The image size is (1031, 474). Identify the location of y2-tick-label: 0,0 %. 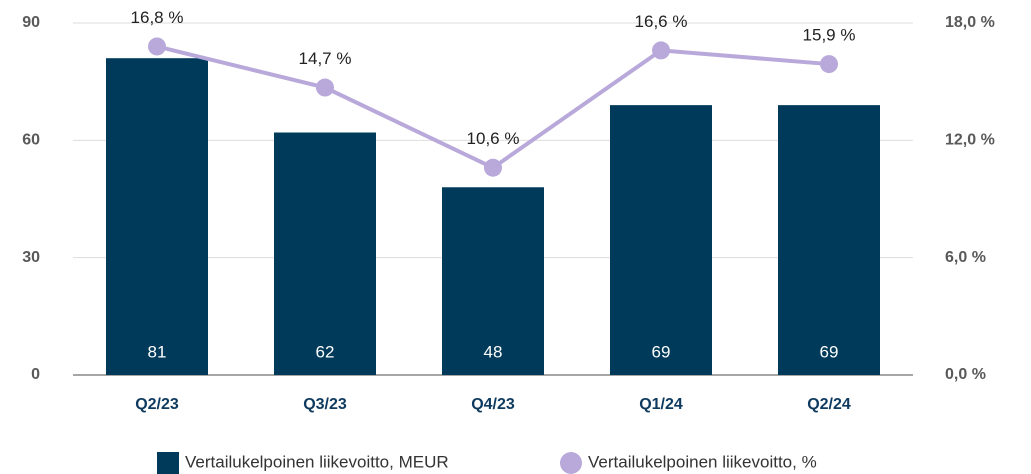
(965, 374).